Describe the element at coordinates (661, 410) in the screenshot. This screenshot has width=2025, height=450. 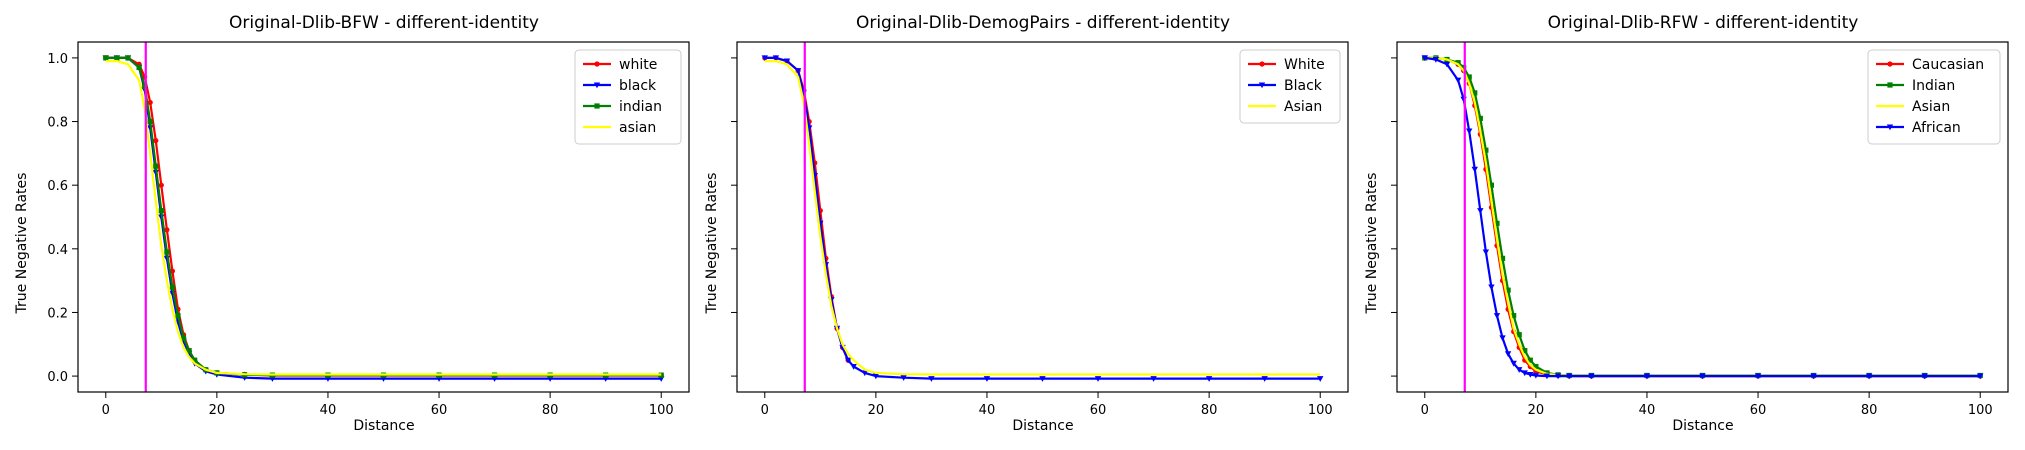
I see `x-tick-label: 100` at that location.